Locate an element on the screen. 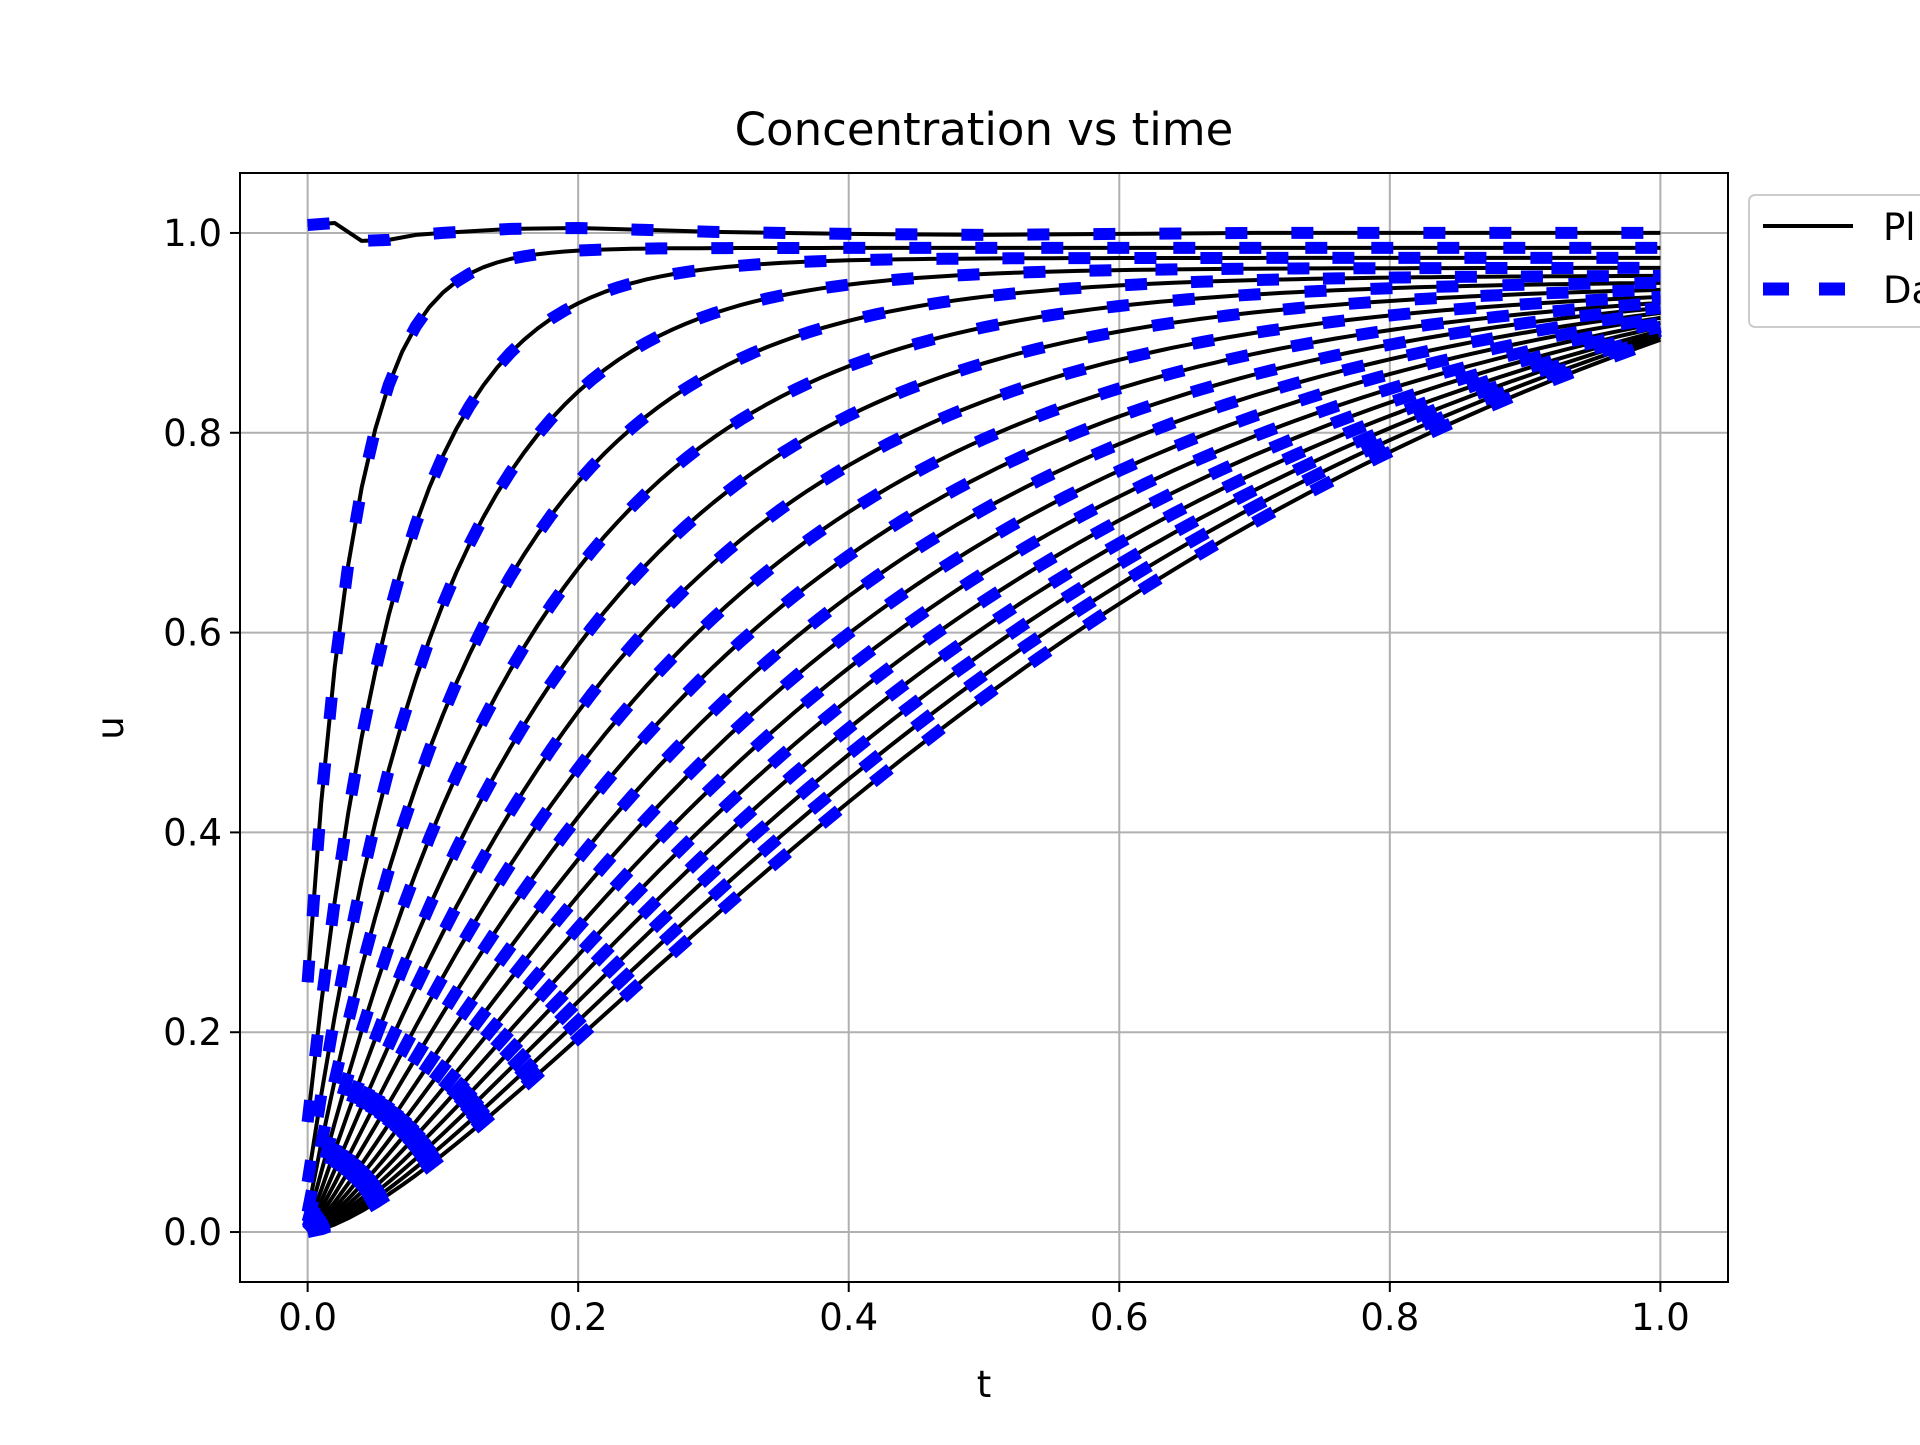  x-tick-label: 0.2 is located at coordinates (578, 1317).